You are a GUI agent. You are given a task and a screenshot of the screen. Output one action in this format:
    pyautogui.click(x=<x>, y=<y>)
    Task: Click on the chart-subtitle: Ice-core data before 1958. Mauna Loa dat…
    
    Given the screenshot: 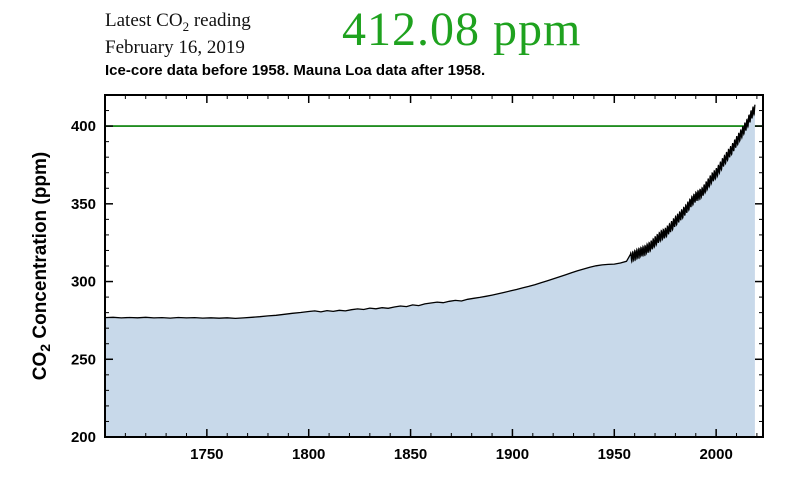 What is the action you would take?
    pyautogui.click(x=295, y=70)
    